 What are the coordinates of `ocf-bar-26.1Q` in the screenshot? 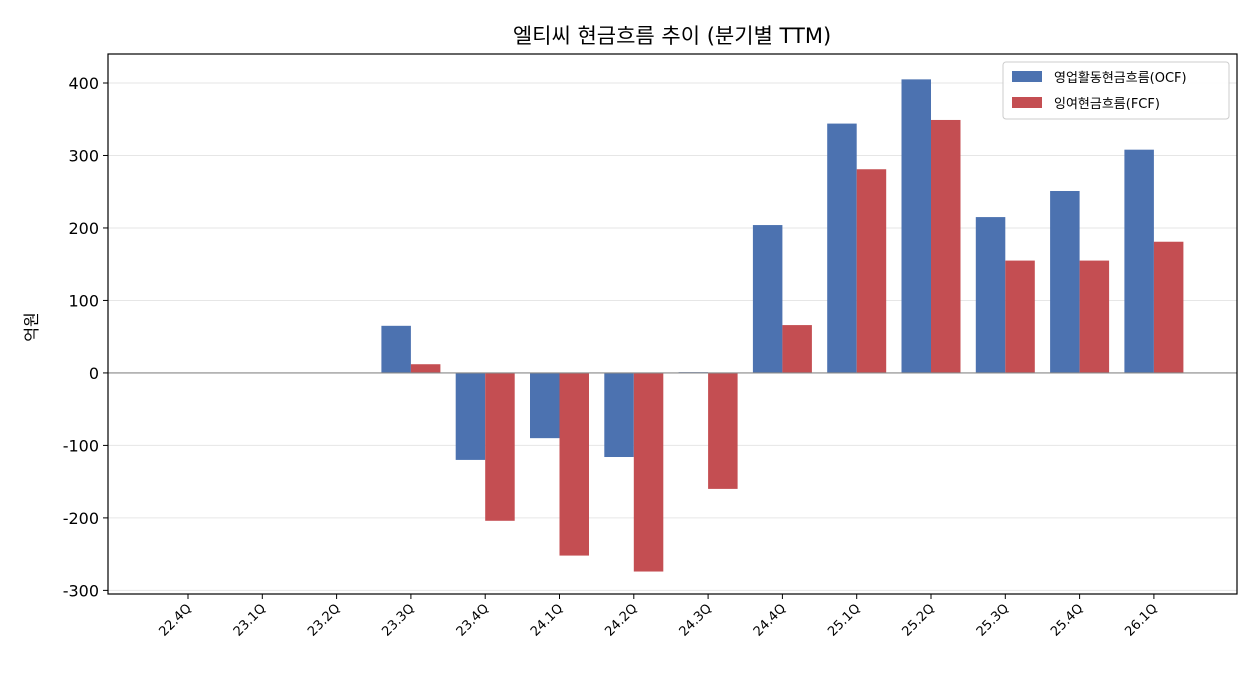 It's located at (1139, 261).